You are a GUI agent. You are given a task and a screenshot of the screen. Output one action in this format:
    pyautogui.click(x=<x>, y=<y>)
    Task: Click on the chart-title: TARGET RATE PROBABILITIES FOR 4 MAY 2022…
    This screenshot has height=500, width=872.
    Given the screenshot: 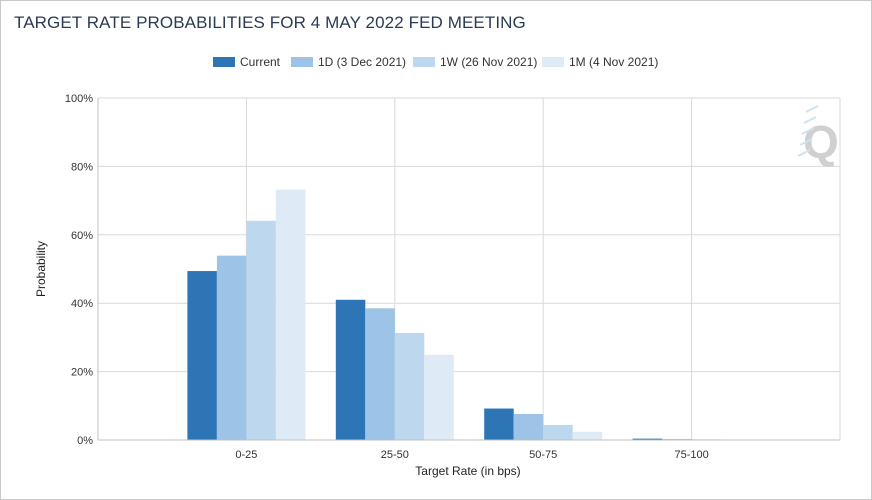 What is the action you would take?
    pyautogui.click(x=270, y=22)
    